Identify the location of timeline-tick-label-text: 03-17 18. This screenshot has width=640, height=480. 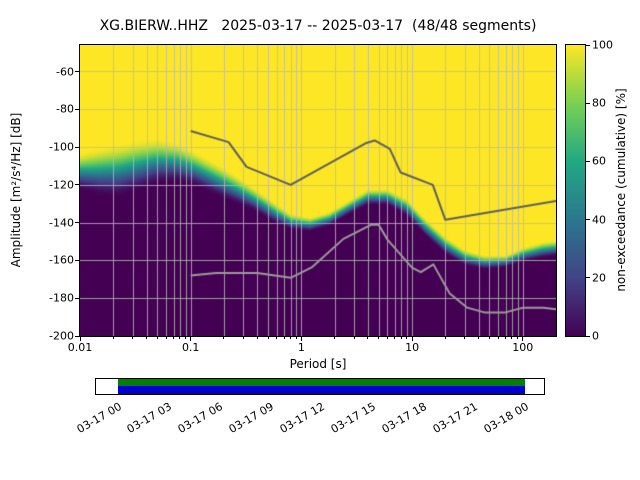
(404, 418).